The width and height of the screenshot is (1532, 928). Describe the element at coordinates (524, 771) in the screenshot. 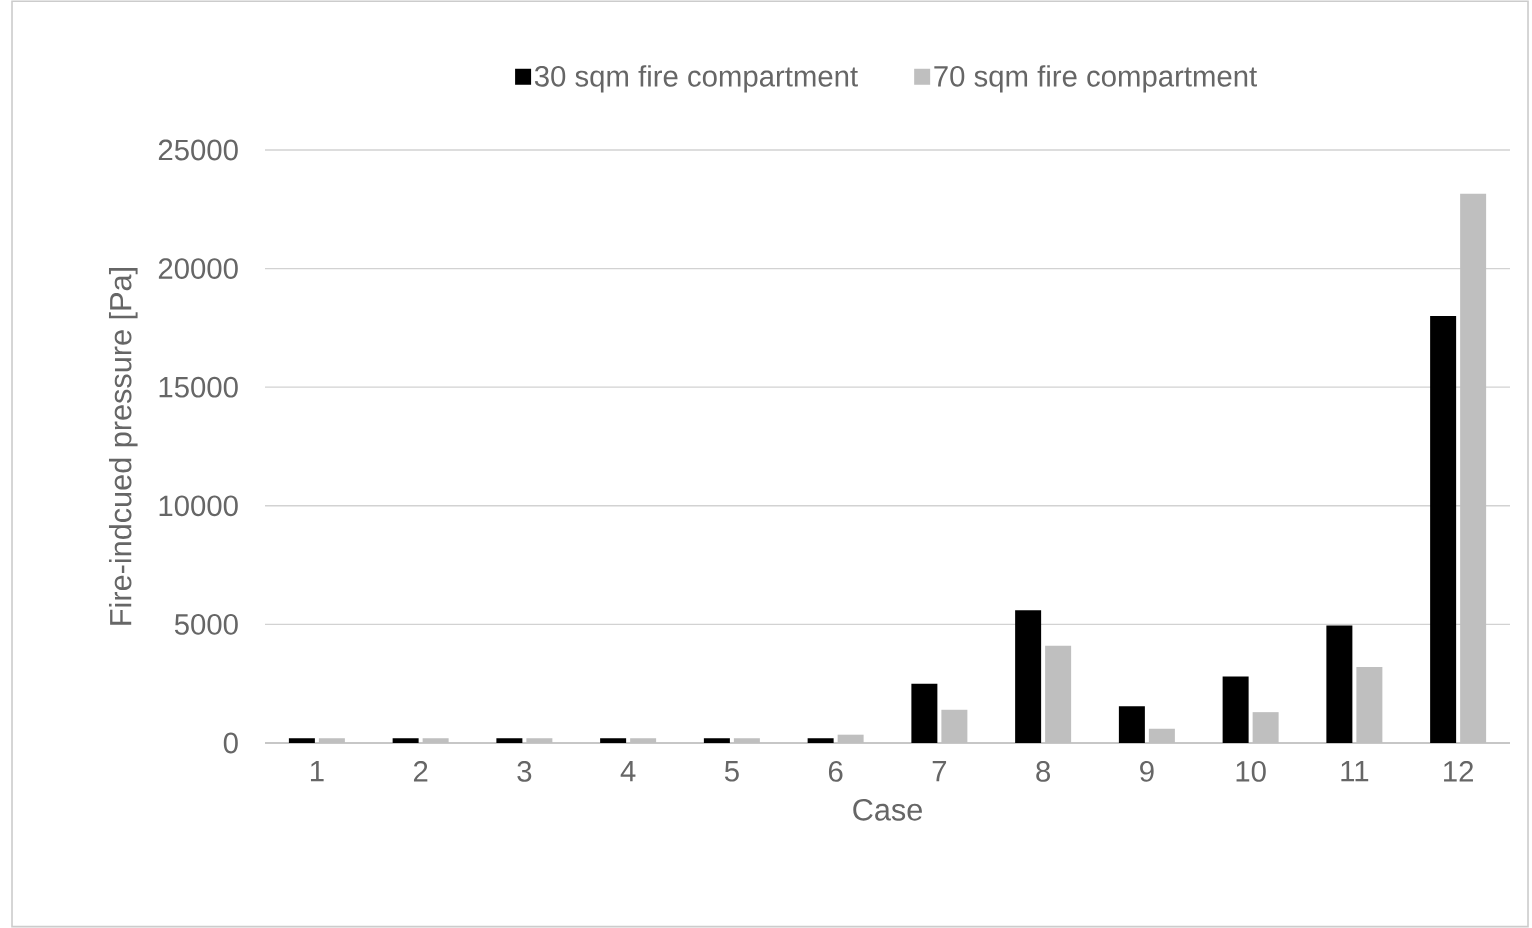

I see `x-tick-label: 3` at that location.